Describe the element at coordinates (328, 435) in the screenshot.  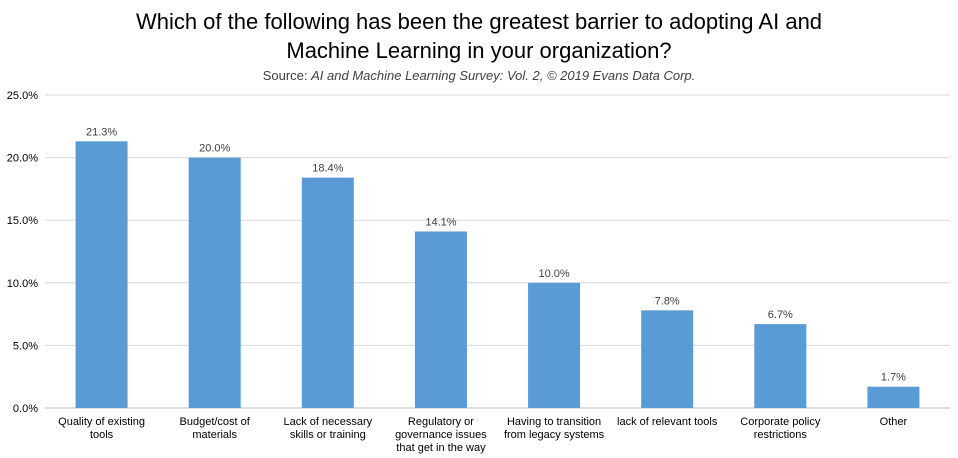
I see `x-tick-label: skills or training` at that location.